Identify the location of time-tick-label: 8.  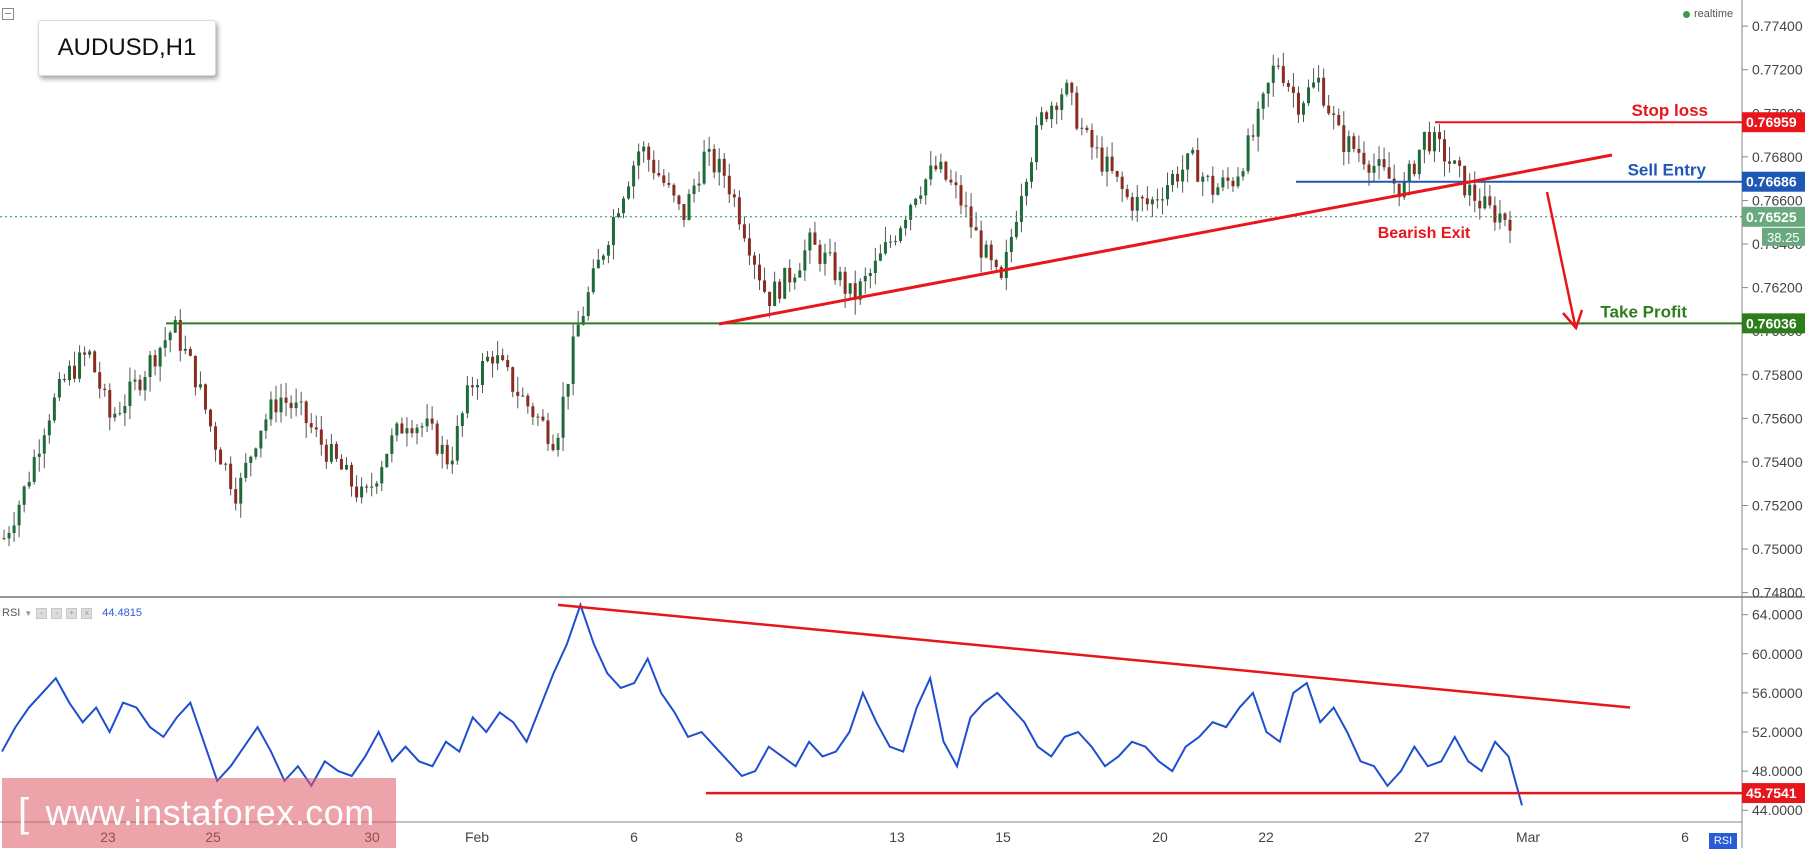
(739, 837).